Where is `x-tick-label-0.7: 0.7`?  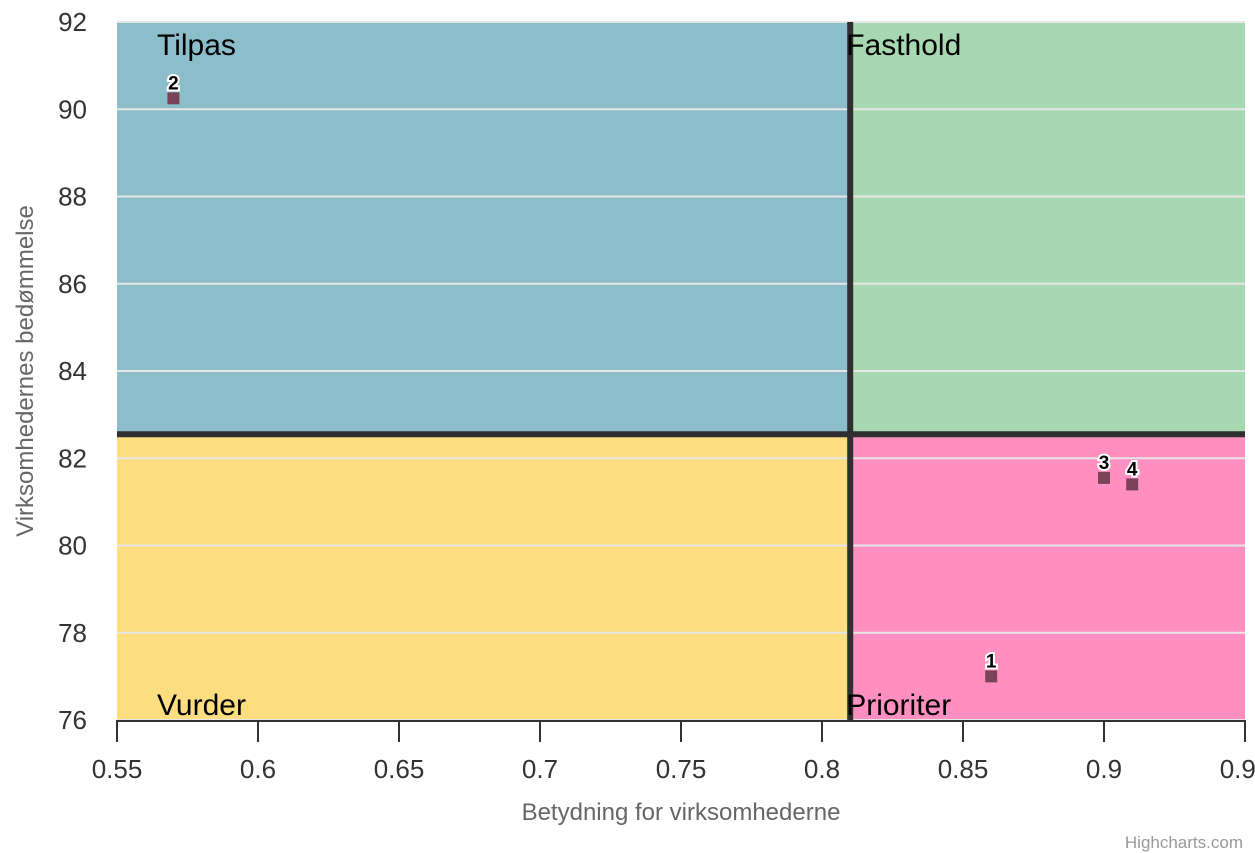 x-tick-label-0.7: 0.7 is located at coordinates (540, 769).